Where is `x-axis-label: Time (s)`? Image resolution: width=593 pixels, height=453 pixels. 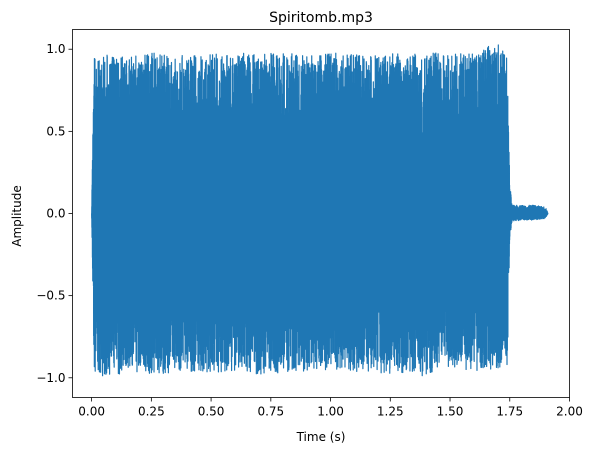 x-axis-label: Time (s) is located at coordinates (321, 437).